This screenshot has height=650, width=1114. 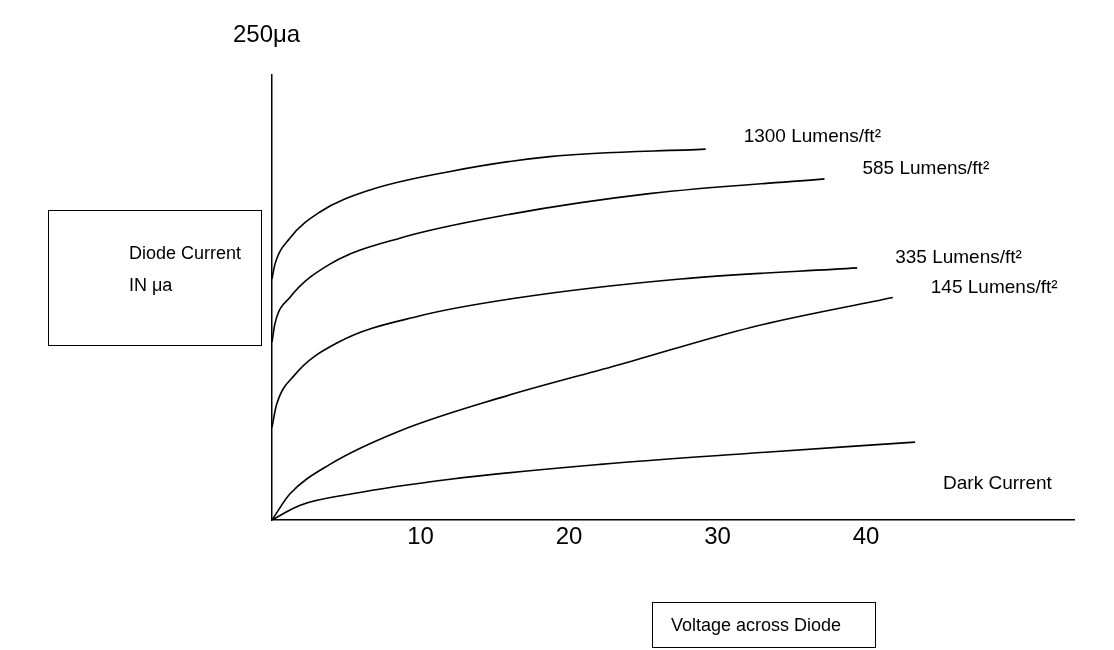 I want to click on x-tick-label: 40, so click(x=866, y=536).